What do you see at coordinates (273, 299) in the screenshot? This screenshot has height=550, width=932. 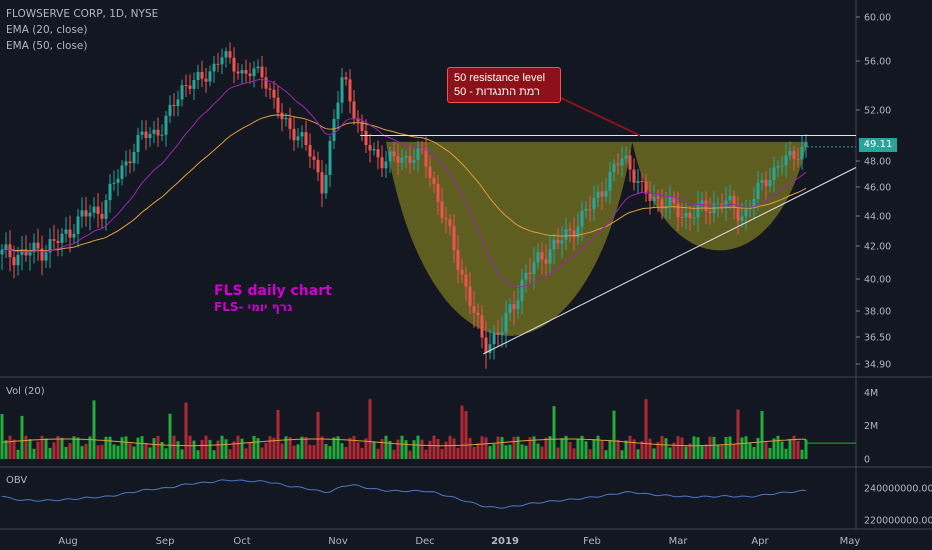 I see `fls-annotation: FLS daily chart FLS- גרף יומי` at bounding box center [273, 299].